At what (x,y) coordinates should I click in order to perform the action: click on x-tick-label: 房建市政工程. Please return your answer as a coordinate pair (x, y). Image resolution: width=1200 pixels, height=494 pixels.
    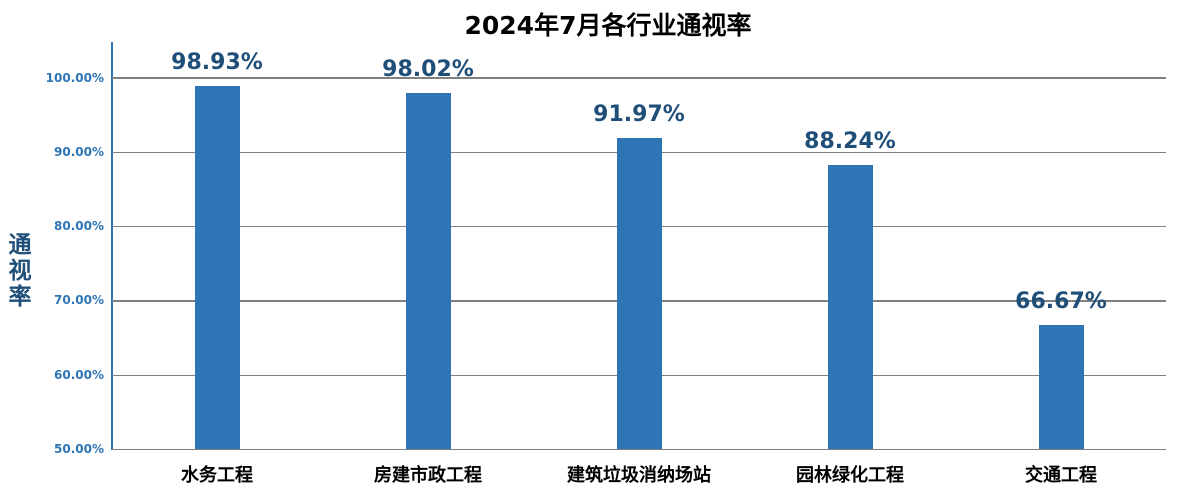
    Looking at the image, I should click on (428, 475).